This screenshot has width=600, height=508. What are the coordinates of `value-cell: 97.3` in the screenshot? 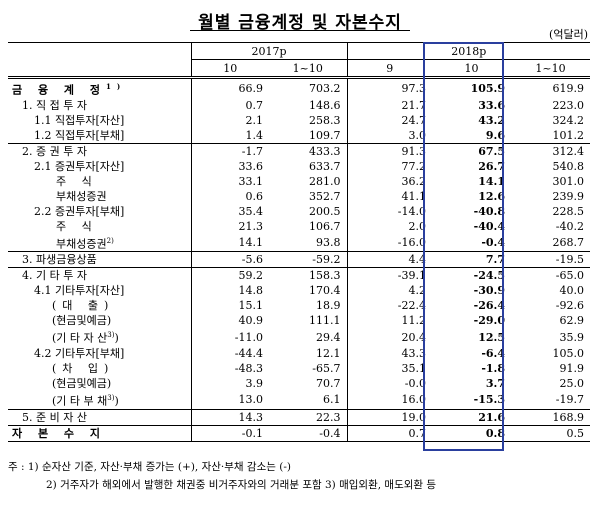 It's located at (390, 86).